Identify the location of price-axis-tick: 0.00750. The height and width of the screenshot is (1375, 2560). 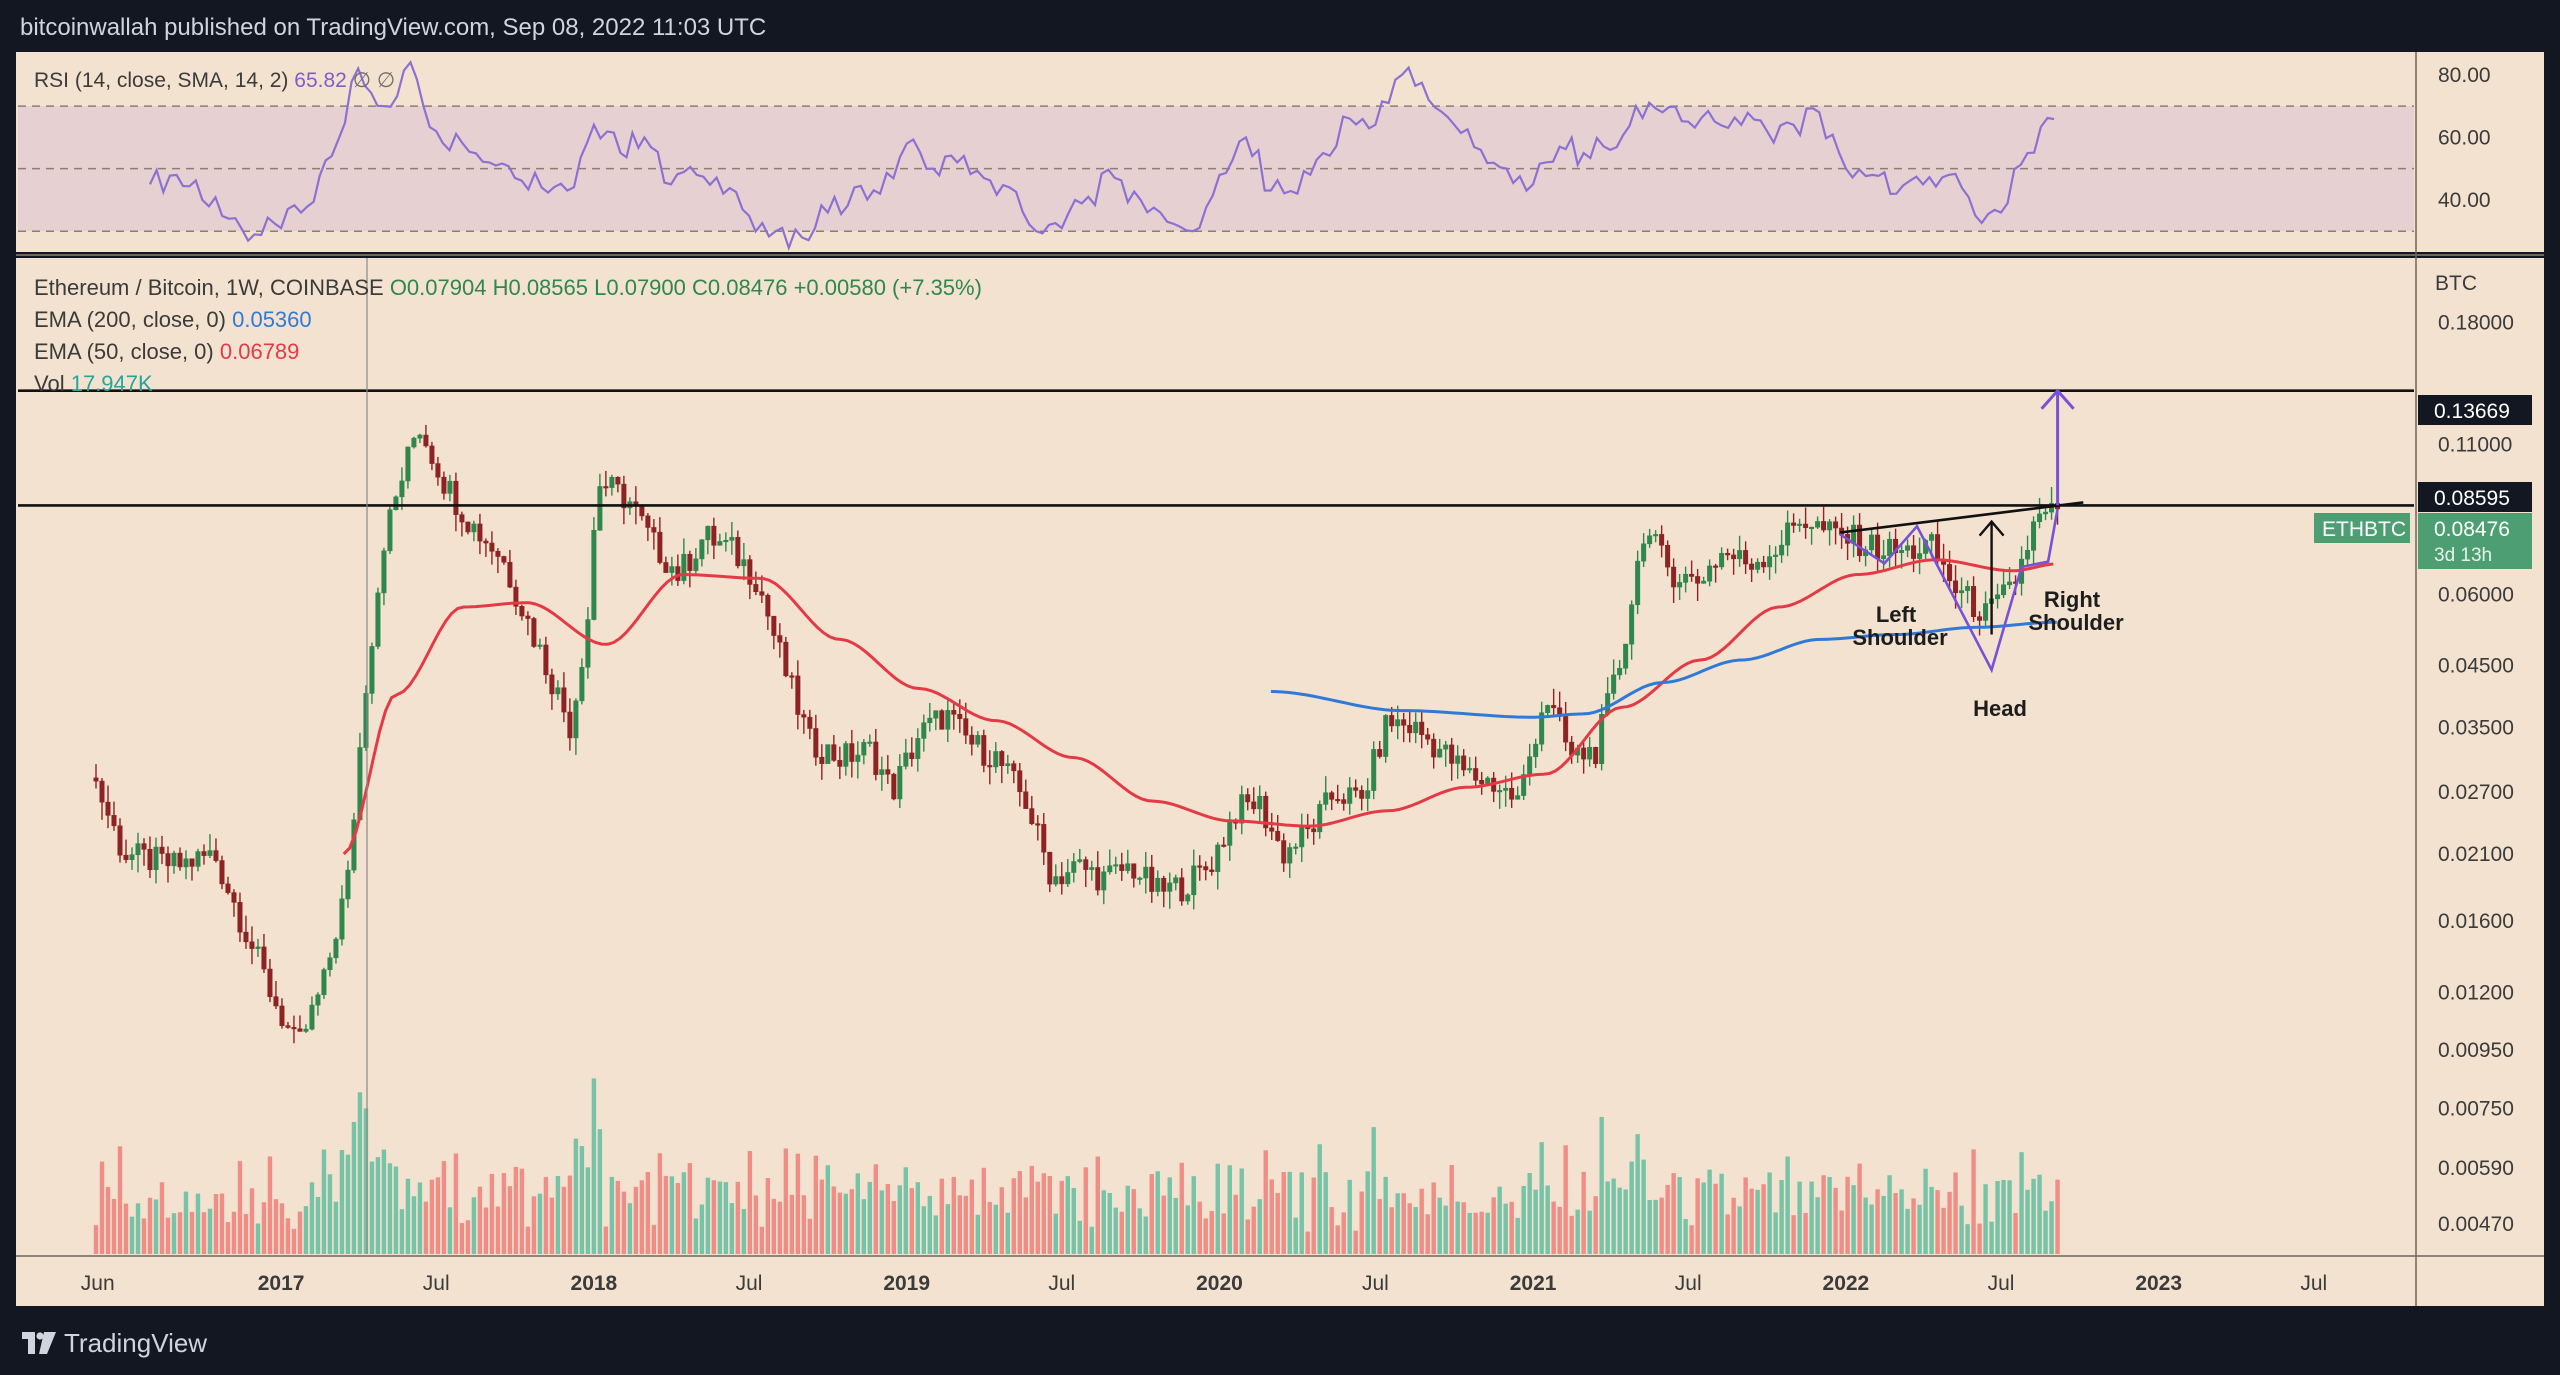
(2476, 1109).